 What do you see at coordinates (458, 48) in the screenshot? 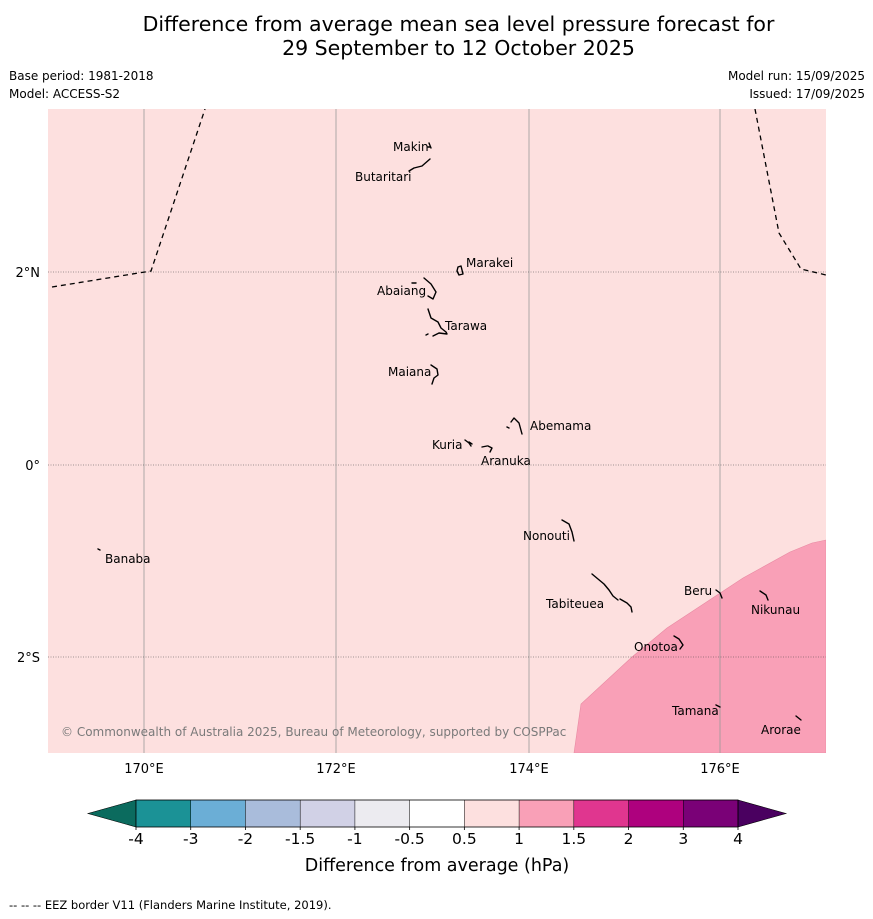
I see `title-line-2: 29 September to 12 October 2025` at bounding box center [458, 48].